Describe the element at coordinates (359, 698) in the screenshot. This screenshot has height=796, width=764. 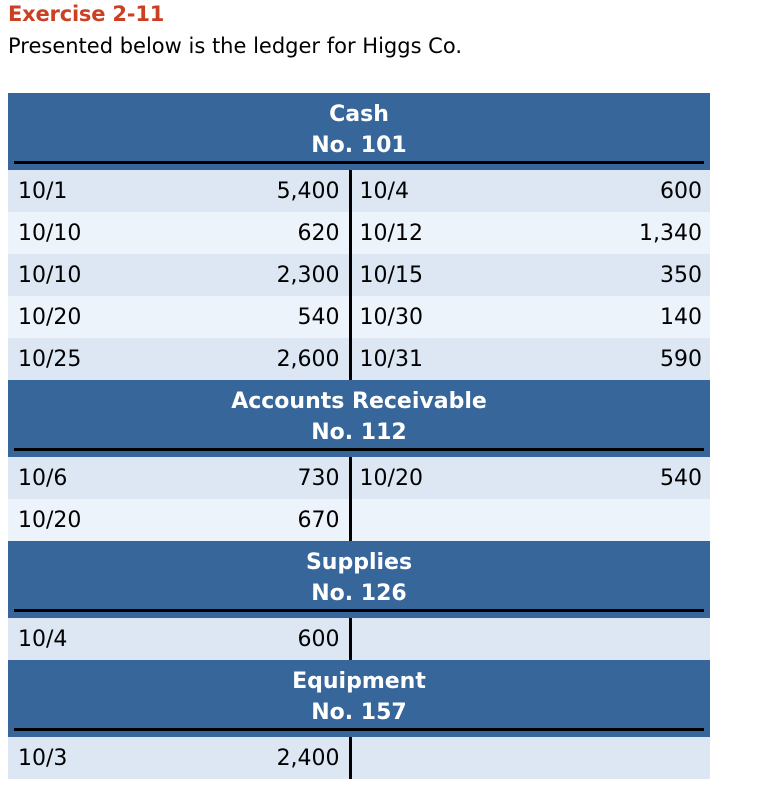
I see `account-header: Equipment No. 157` at that location.